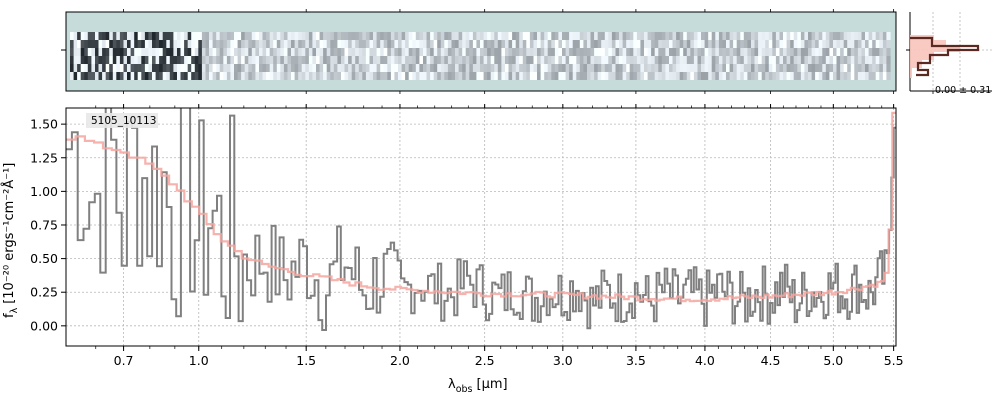 This screenshot has height=404, width=1000. Describe the element at coordinates (44, 124) in the screenshot. I see `y-tick-label: 1.50` at that location.